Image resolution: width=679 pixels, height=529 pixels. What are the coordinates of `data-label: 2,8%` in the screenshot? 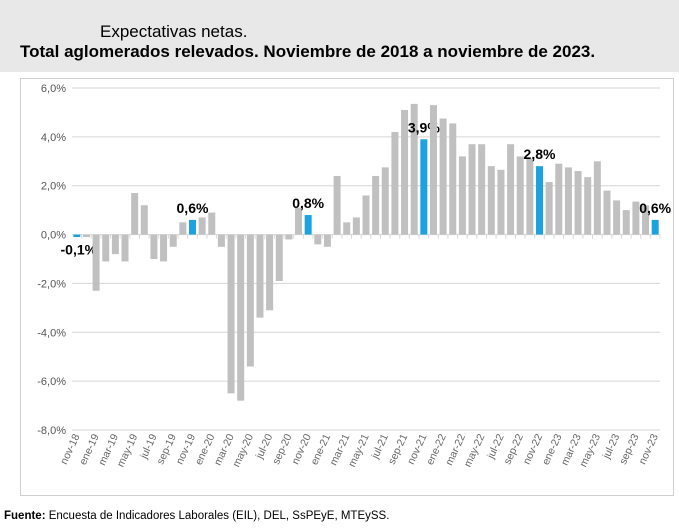 It's located at (540, 154).